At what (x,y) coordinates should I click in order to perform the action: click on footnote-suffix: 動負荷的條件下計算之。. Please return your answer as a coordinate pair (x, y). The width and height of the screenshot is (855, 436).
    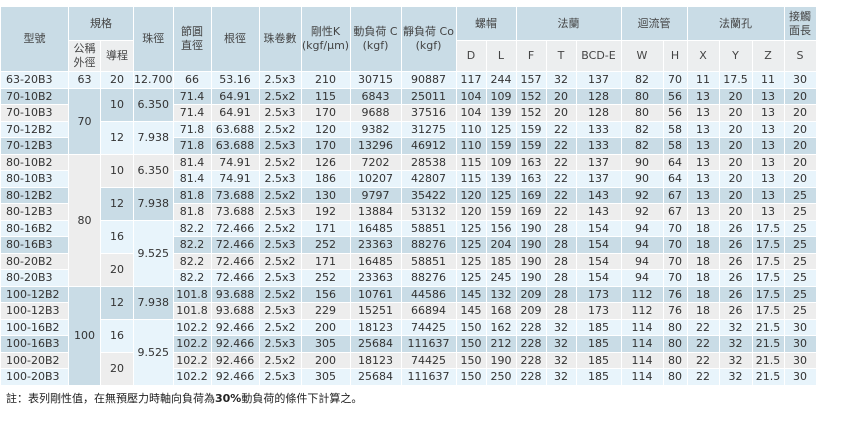
    Looking at the image, I should click on (302, 398).